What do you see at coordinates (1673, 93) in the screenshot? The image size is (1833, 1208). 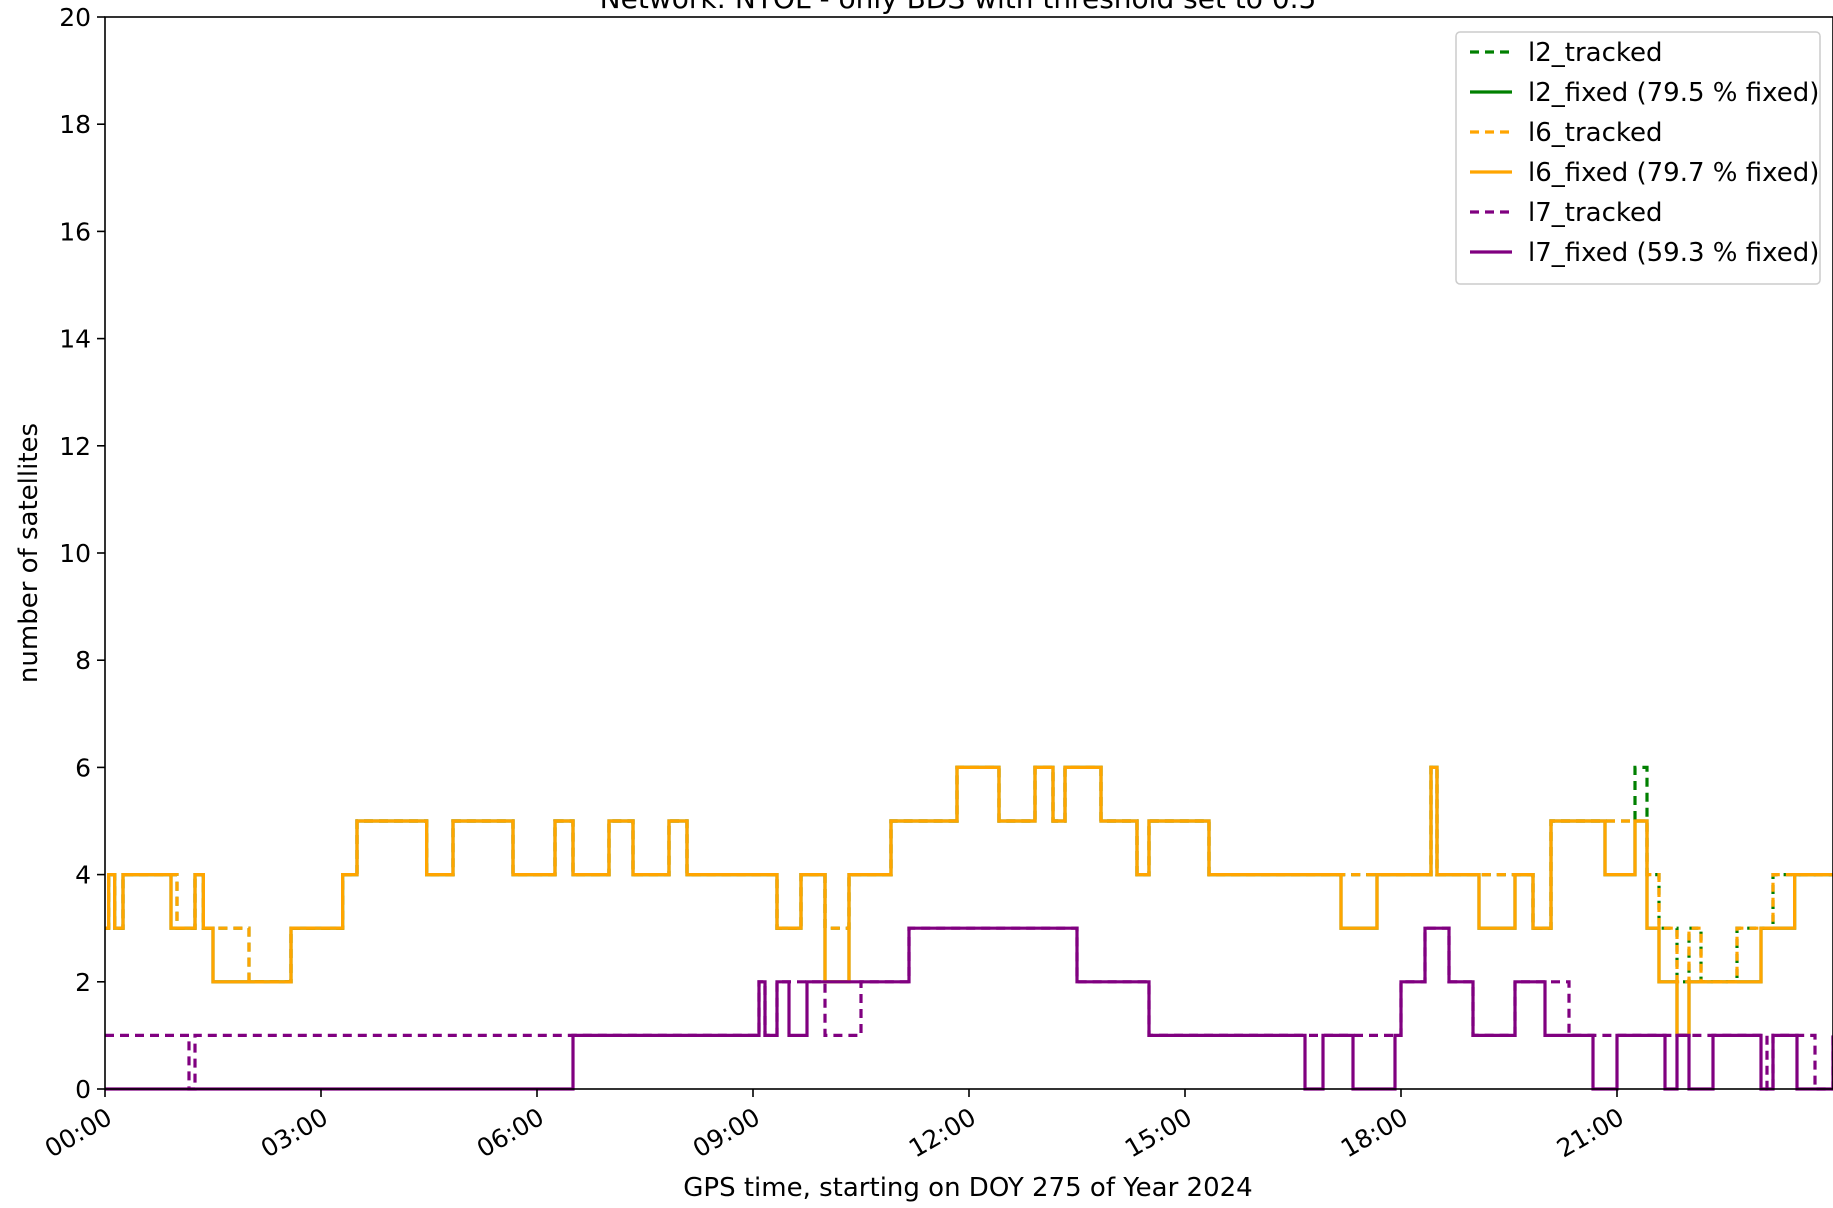 I see `legend-label: l2_fixed (79.5 % fixed)` at bounding box center [1673, 93].